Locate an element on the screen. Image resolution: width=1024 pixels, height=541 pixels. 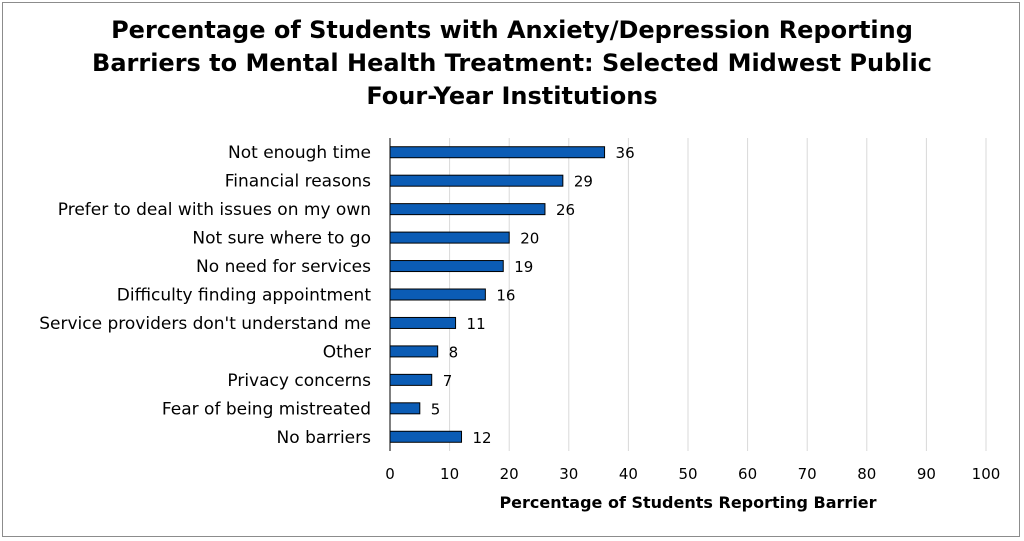
category-label: Privacy concerns is located at coordinates (299, 381).